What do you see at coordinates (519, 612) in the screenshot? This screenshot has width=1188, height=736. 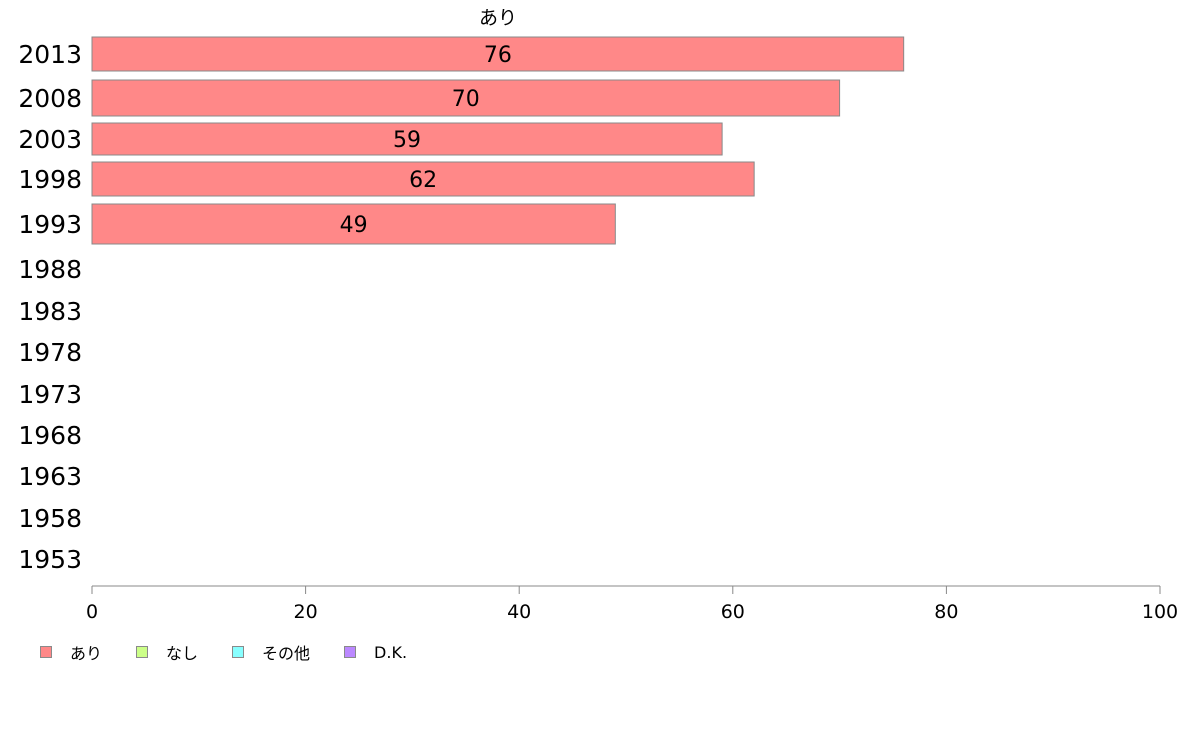 I see `x-tick-label: 40` at bounding box center [519, 612].